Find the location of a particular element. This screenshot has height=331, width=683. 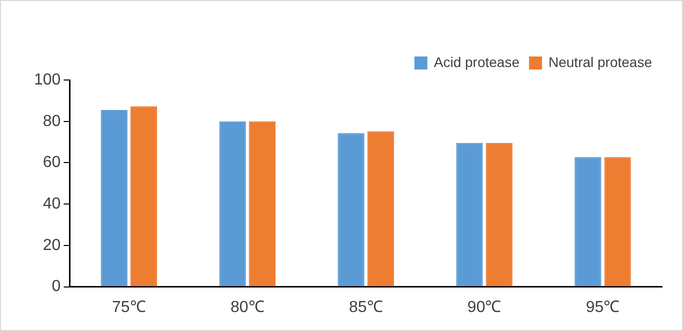

y-tick-label: 0 is located at coordinates (56, 287).